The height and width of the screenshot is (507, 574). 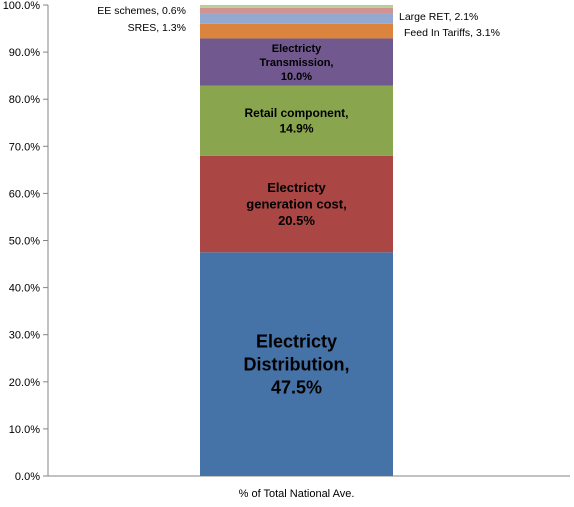 What do you see at coordinates (24, 147) in the screenshot?
I see `y-tick-label: 70.0%` at bounding box center [24, 147].